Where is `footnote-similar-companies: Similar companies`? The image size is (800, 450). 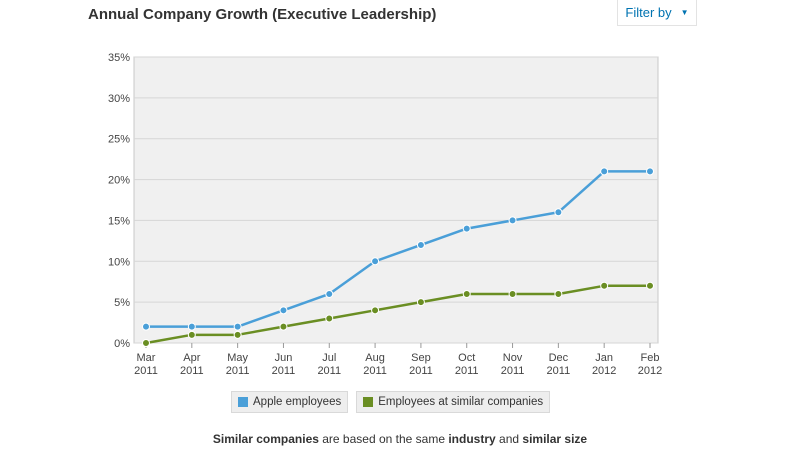 footnote-similar-companies: Similar companies is located at coordinates (265, 439).